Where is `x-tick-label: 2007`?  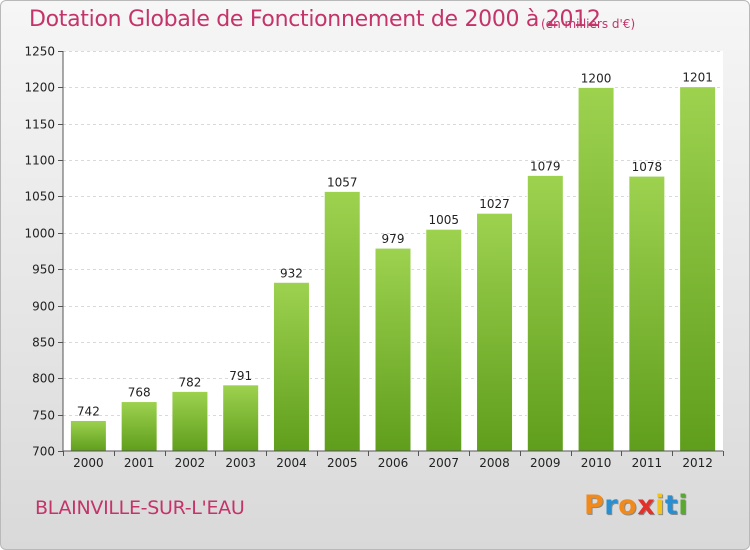
x-tick-label: 2007 is located at coordinates (443, 463).